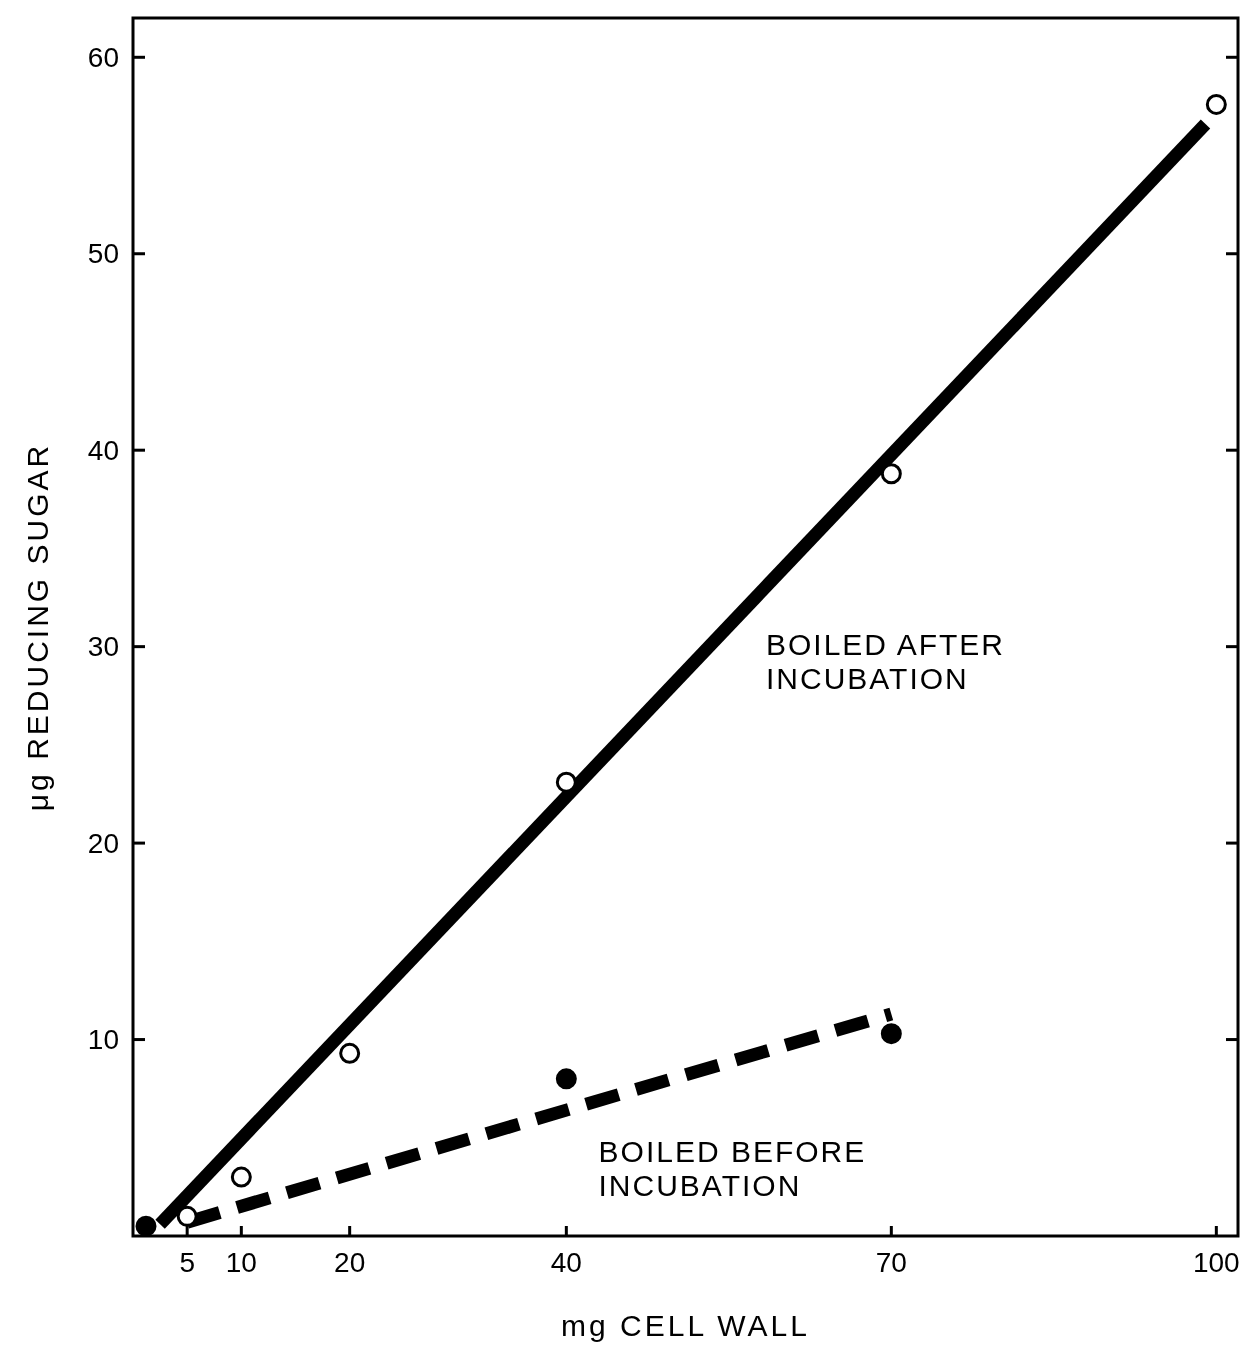 Image resolution: width=1248 pixels, height=1348 pixels. Describe the element at coordinates (350, 1262) in the screenshot. I see `x-tick-label: 20` at that location.